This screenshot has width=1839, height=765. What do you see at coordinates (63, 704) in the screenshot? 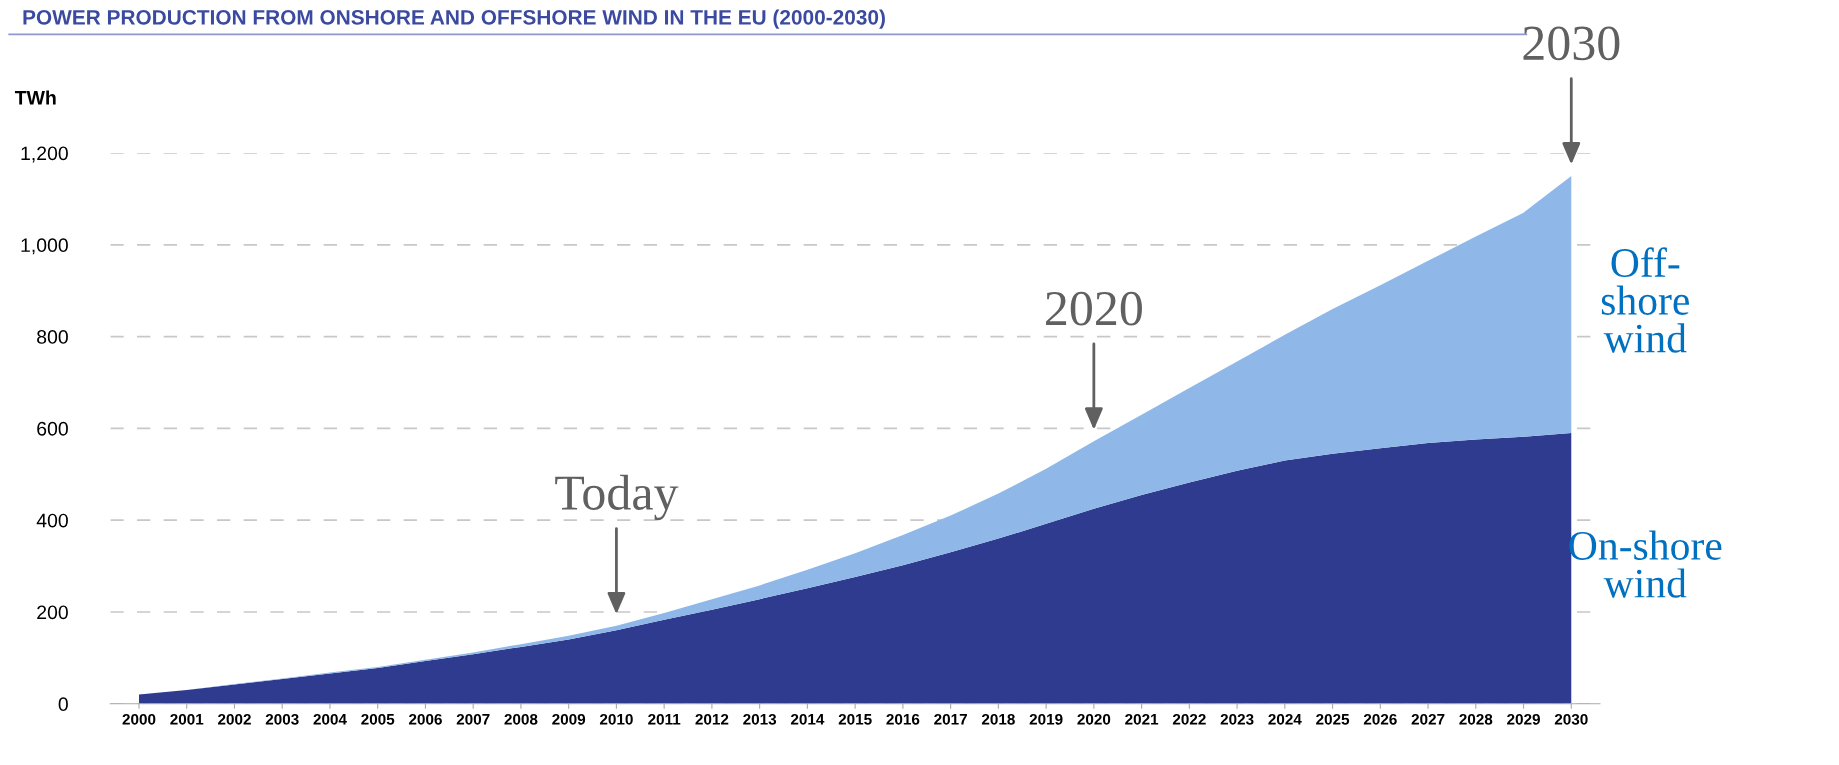
I see `y-tick-label: 0` at bounding box center [63, 704].